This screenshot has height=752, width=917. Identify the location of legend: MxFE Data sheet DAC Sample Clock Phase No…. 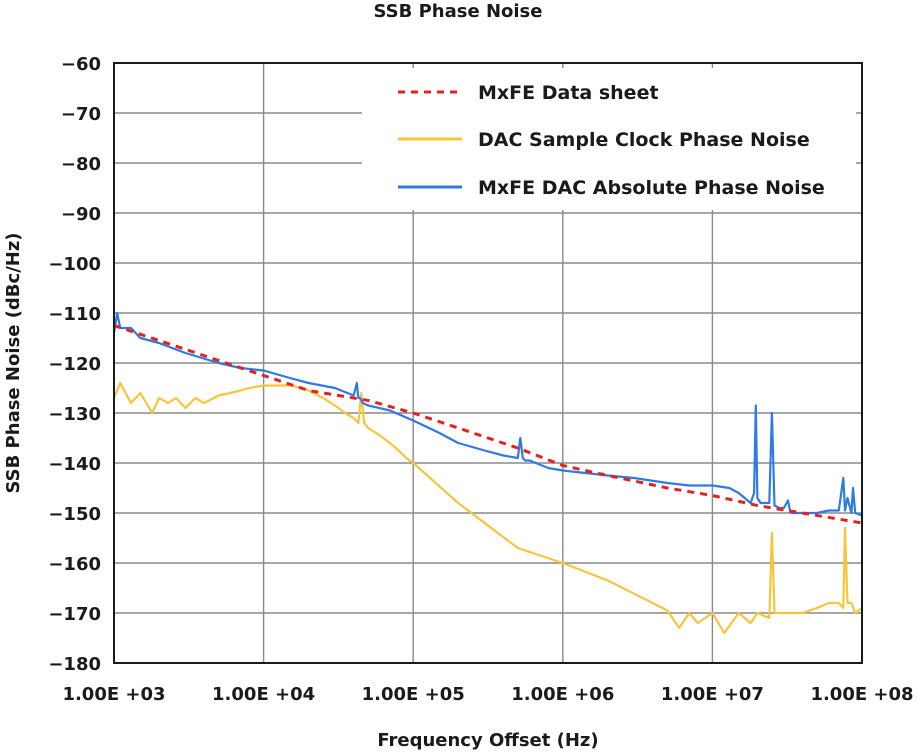
(609, 139).